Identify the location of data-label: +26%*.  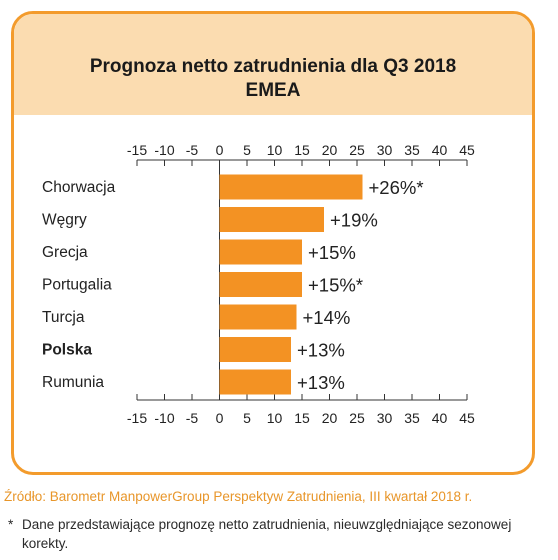
(396, 187).